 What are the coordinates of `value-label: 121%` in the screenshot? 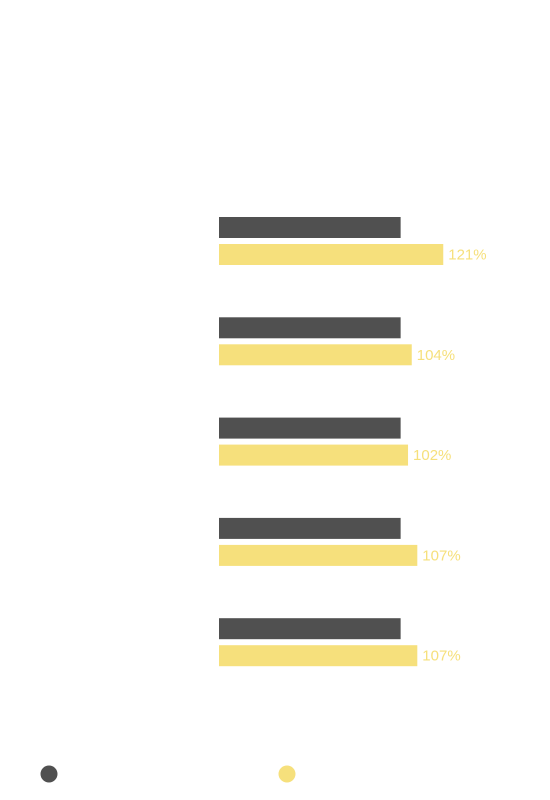 It's located at (467, 254).